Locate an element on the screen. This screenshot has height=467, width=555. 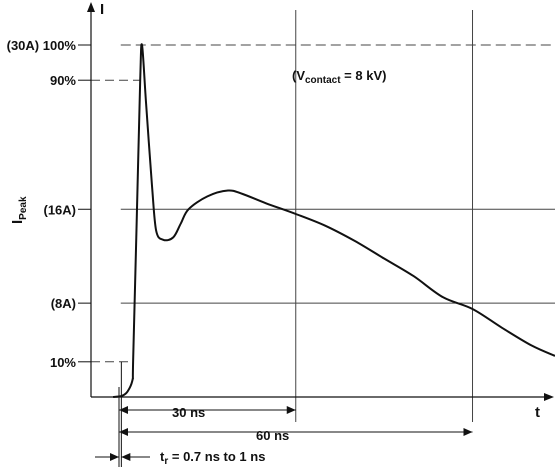
rise-time-prefix: t is located at coordinates (162, 456).